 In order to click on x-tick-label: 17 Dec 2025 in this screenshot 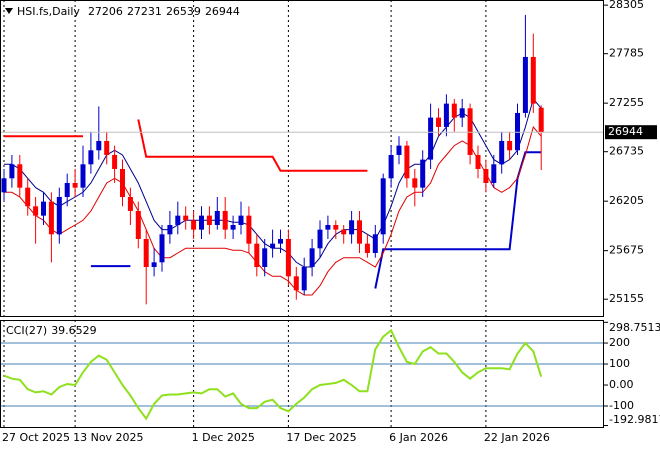, I will do `click(321, 437)`.